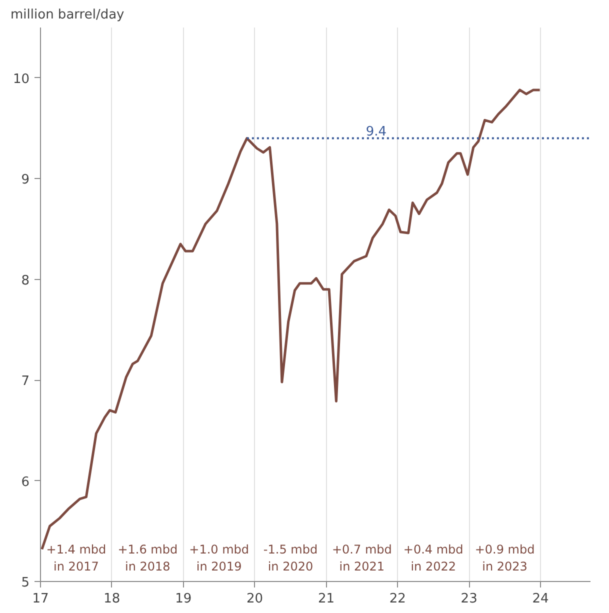 The width and height of the screenshot is (609, 613). What do you see at coordinates (469, 599) in the screenshot?
I see `x-tick-label: 23` at bounding box center [469, 599].